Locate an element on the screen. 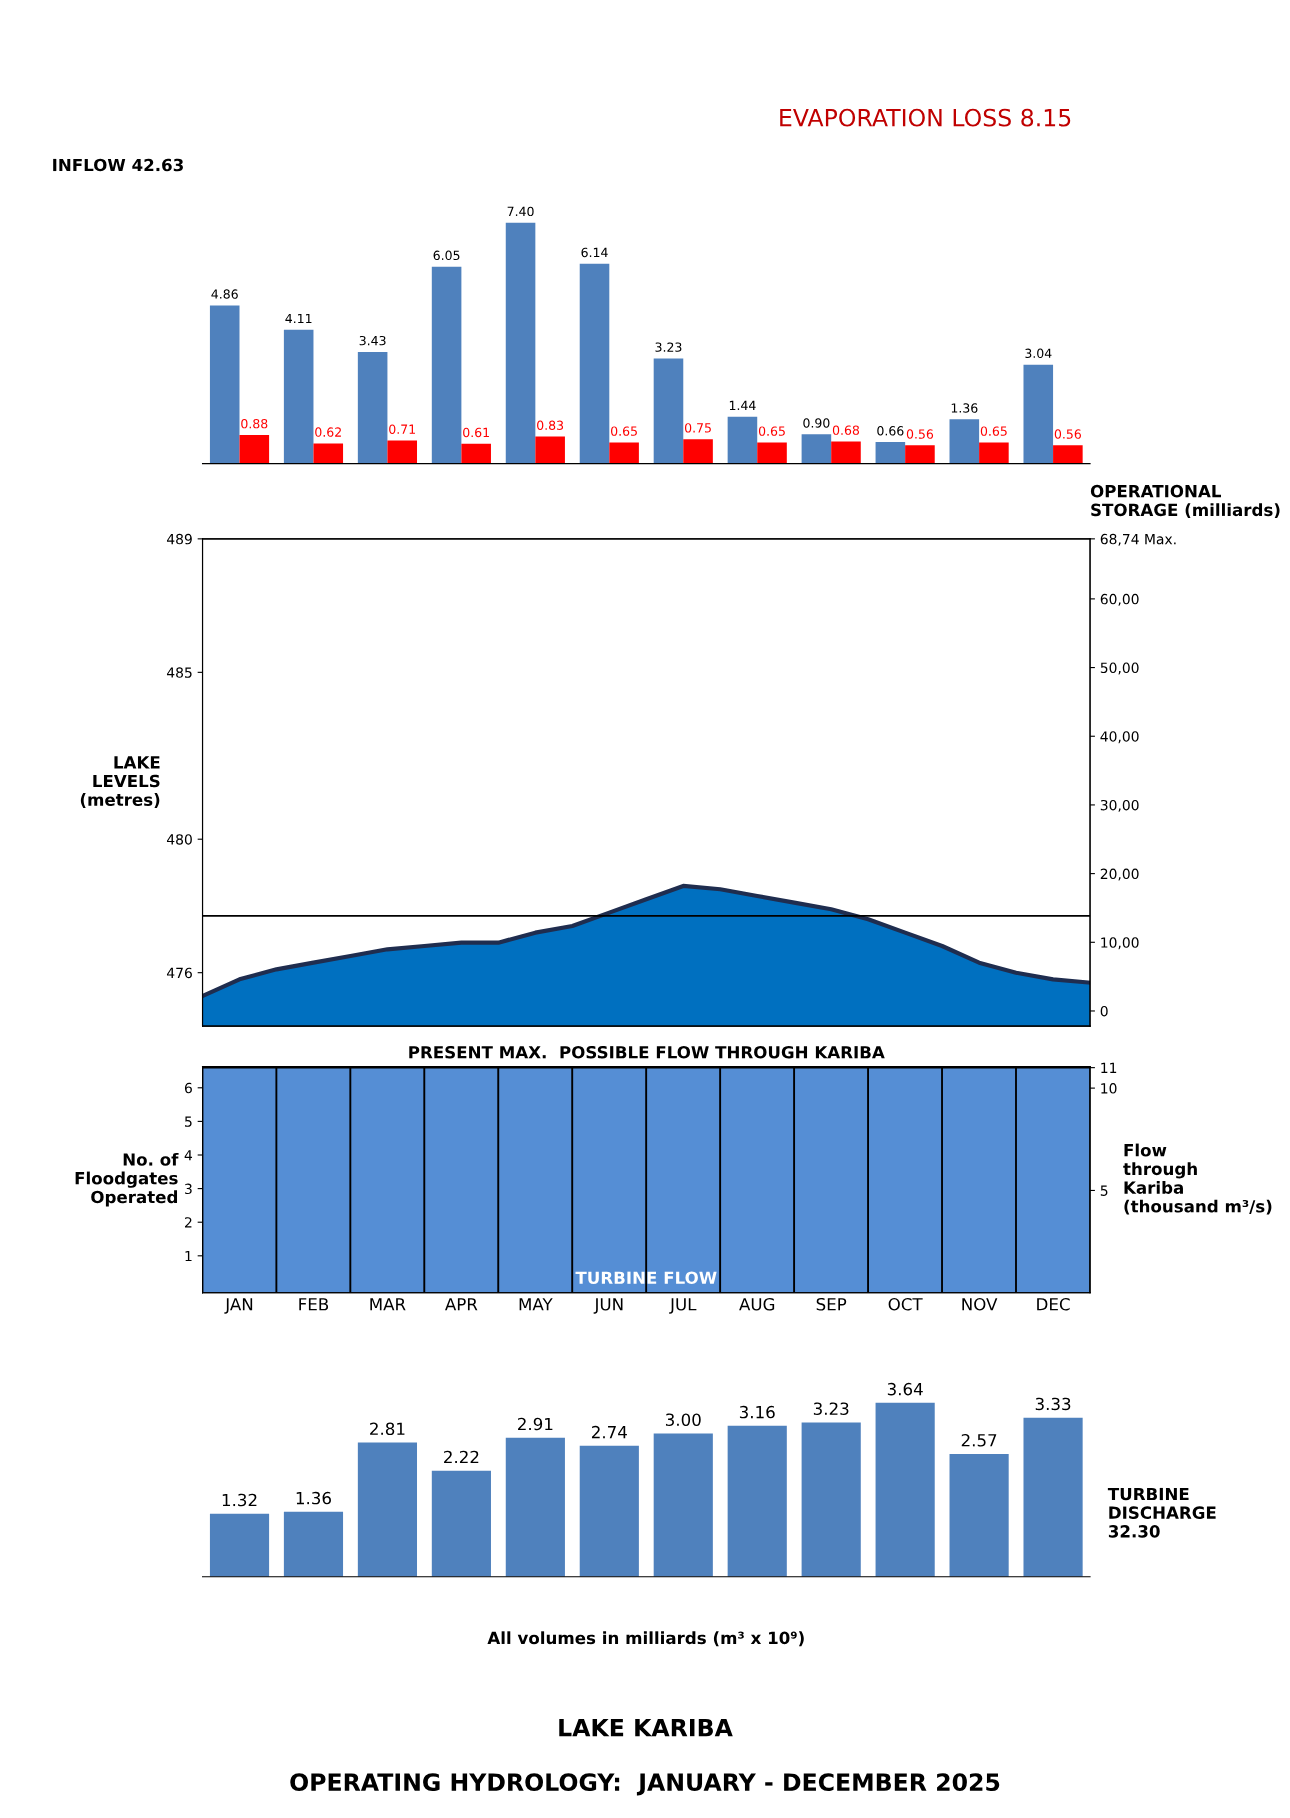 This screenshot has height=1818, width=1290. data-label: 3.04 is located at coordinates (1038, 353).